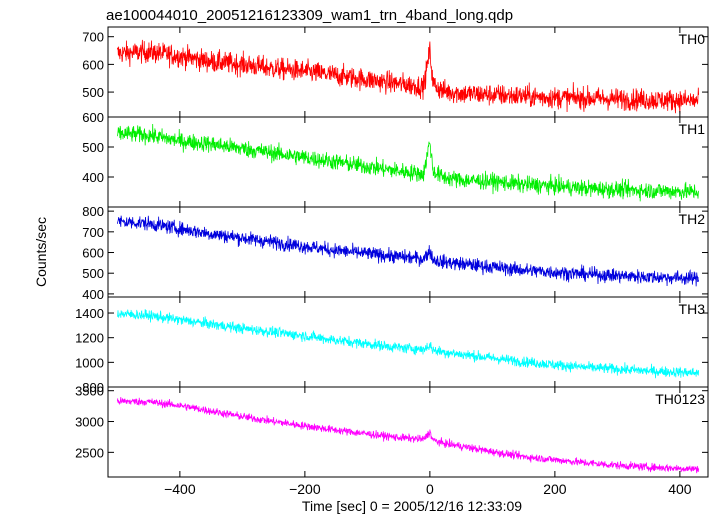 This screenshot has width=717, height=516. I want to click on series-line-th3, so click(408, 344).